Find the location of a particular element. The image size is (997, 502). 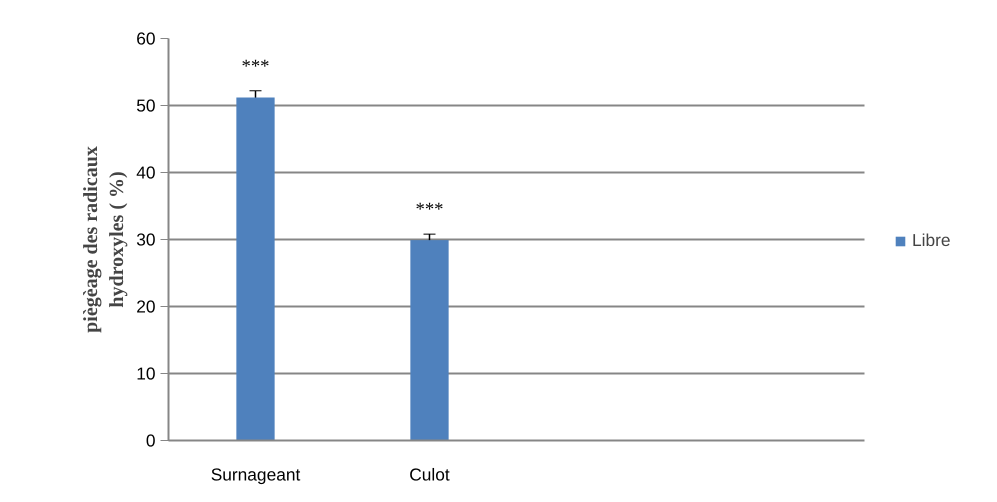

y-tick-label: 10 is located at coordinates (146, 374).